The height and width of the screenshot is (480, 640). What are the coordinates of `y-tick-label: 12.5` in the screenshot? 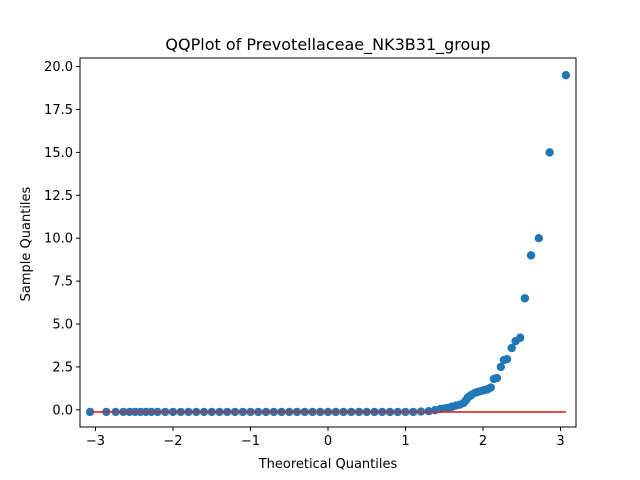 It's located at (58, 196).